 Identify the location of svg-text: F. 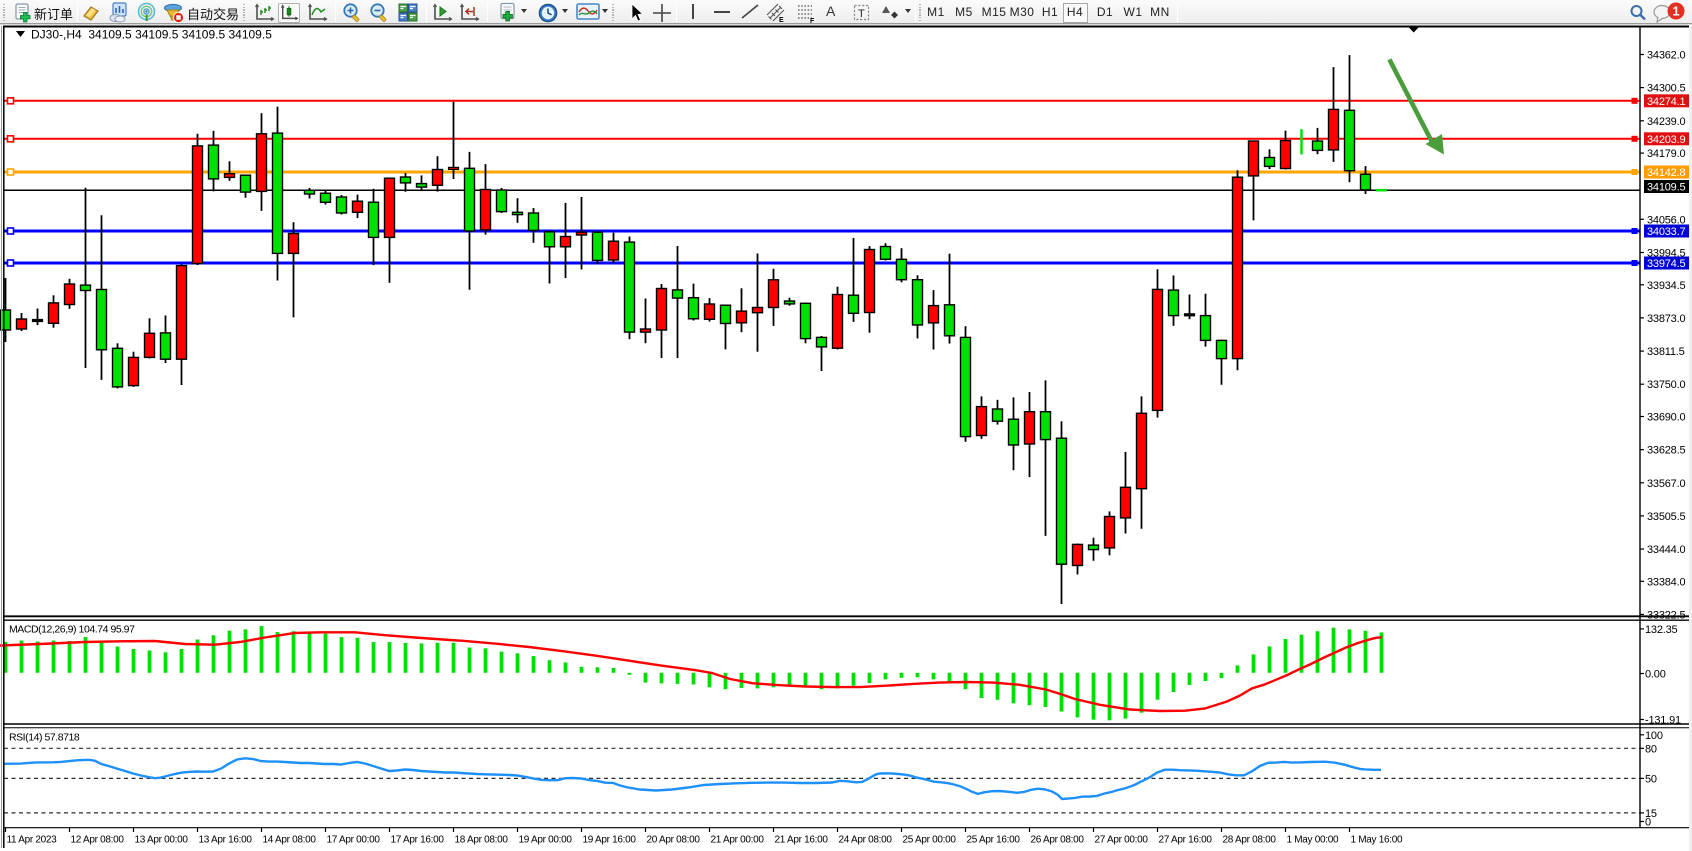
(812, 21).